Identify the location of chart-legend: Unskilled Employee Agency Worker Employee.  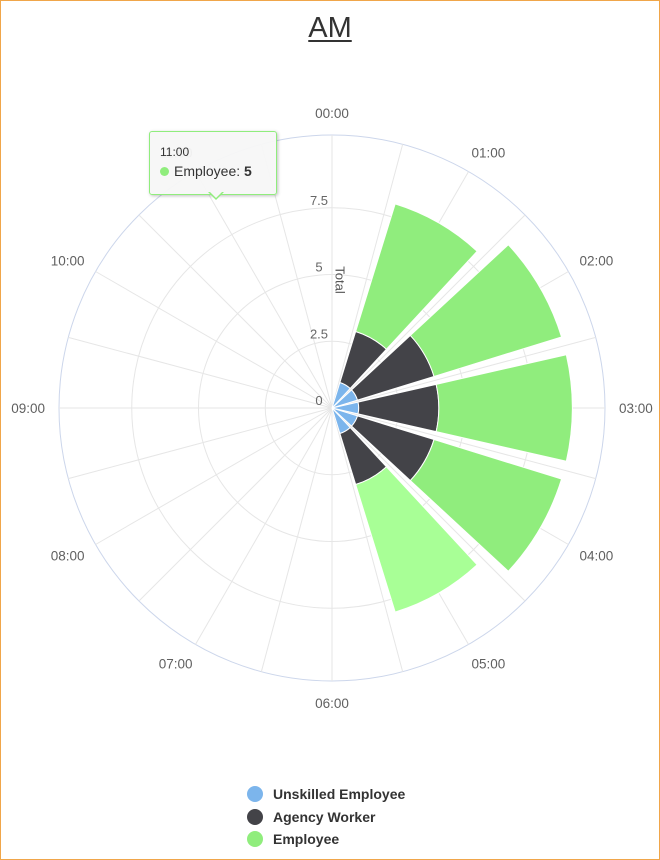
(326, 817).